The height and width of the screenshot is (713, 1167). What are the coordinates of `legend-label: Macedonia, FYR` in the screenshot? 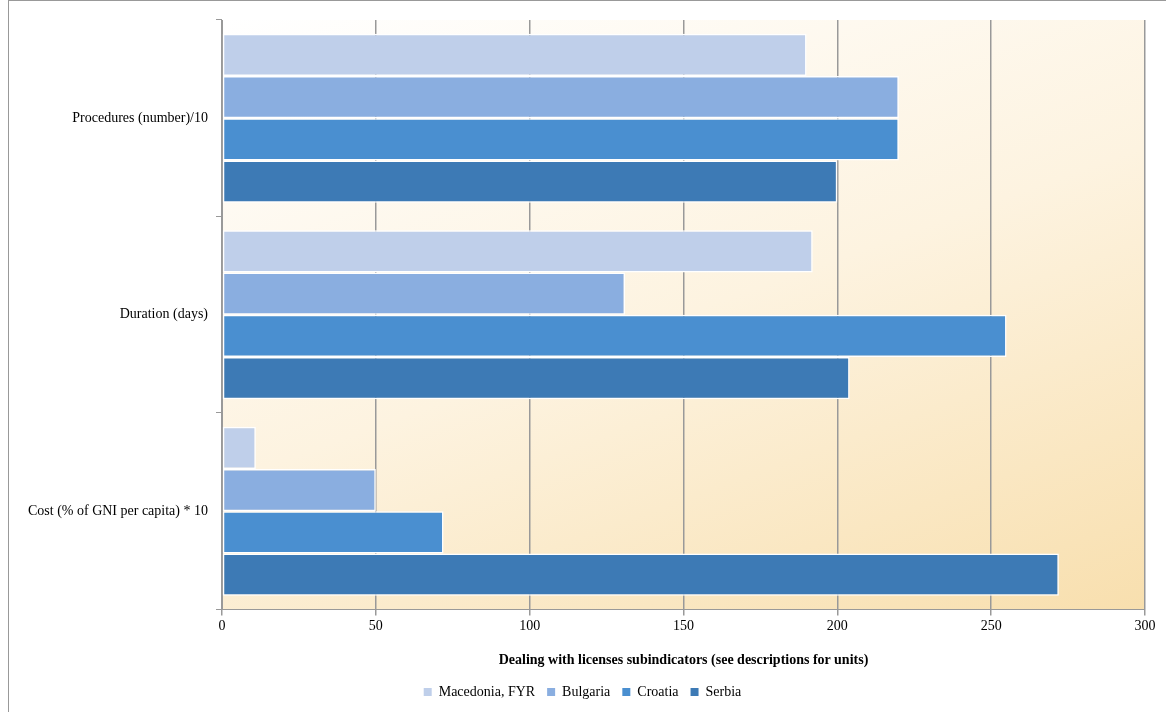 It's located at (487, 691).